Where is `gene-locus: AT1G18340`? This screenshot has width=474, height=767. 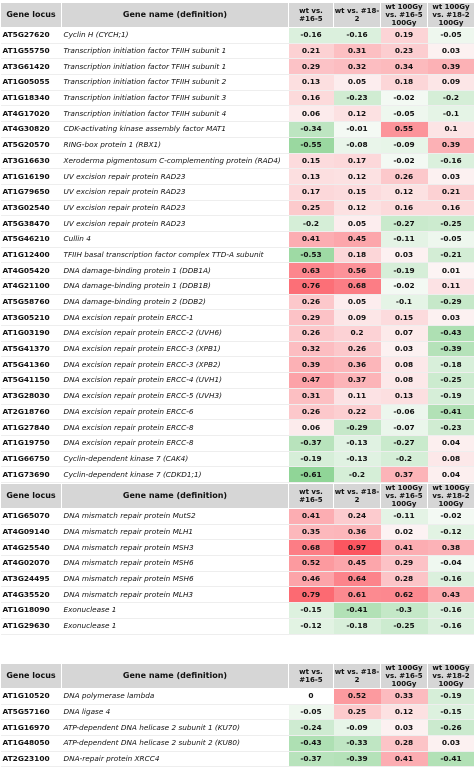
gene-locus: AT1G18340 is located at coordinates (31, 98).